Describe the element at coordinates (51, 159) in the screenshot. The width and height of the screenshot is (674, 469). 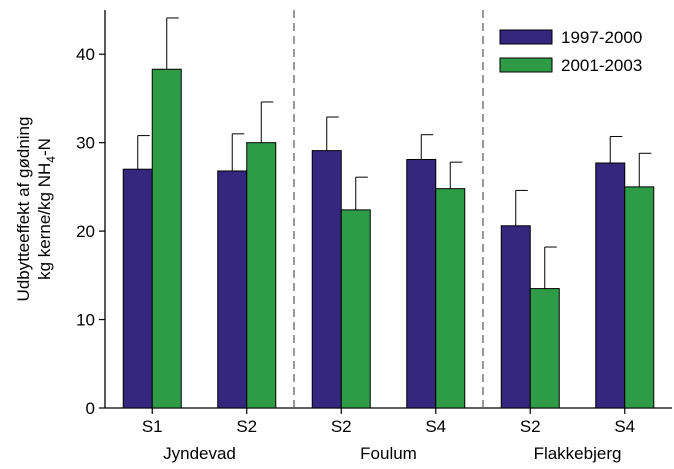
I see `y-axis-title-subscript: 4` at that location.